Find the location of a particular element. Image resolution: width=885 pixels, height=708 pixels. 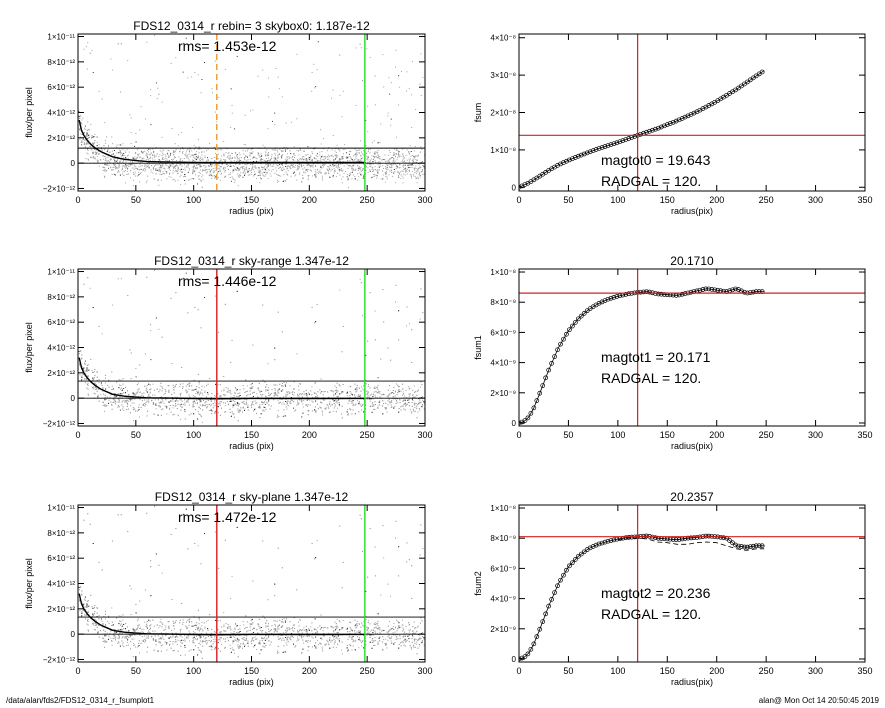

fsum-point is located at coordinates (626, 139).